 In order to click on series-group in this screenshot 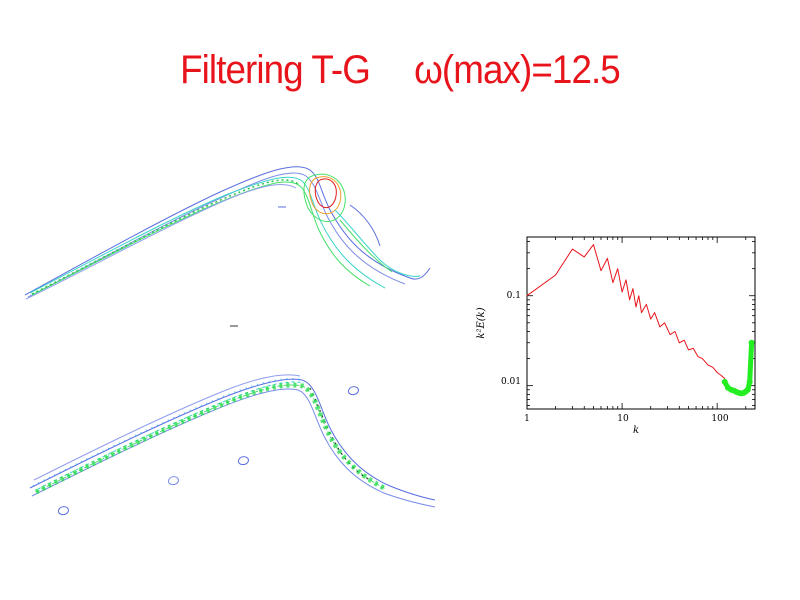, I will do `click(640, 320)`.